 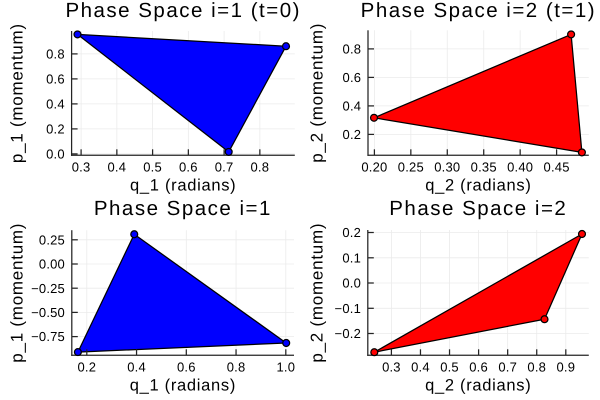 I want to click on svg-text: −0.1, so click(x=348, y=308).